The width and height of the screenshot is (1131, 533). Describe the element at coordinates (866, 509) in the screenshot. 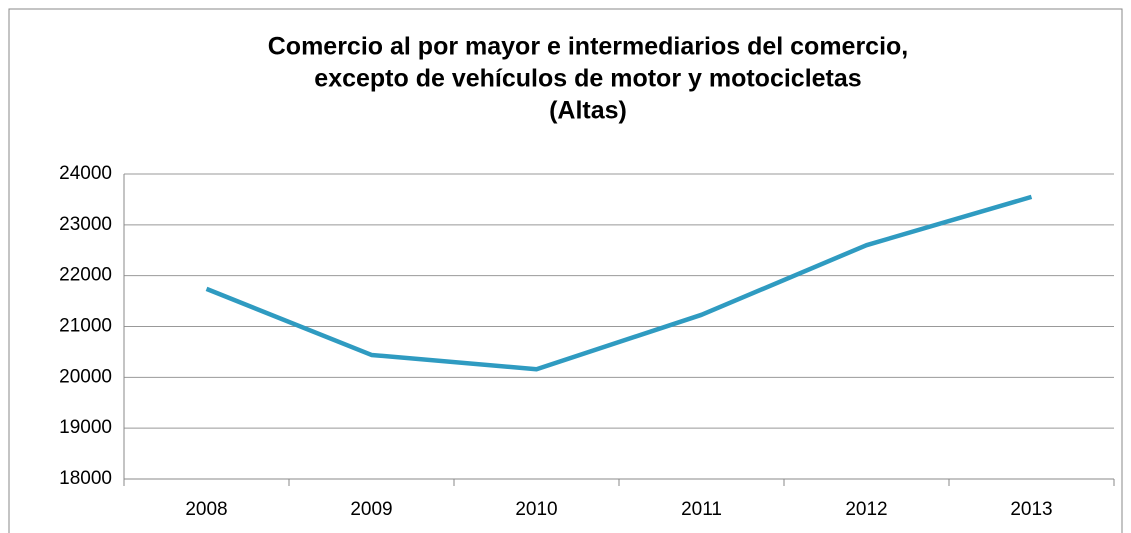

I see `x-tick-label: 2012` at that location.